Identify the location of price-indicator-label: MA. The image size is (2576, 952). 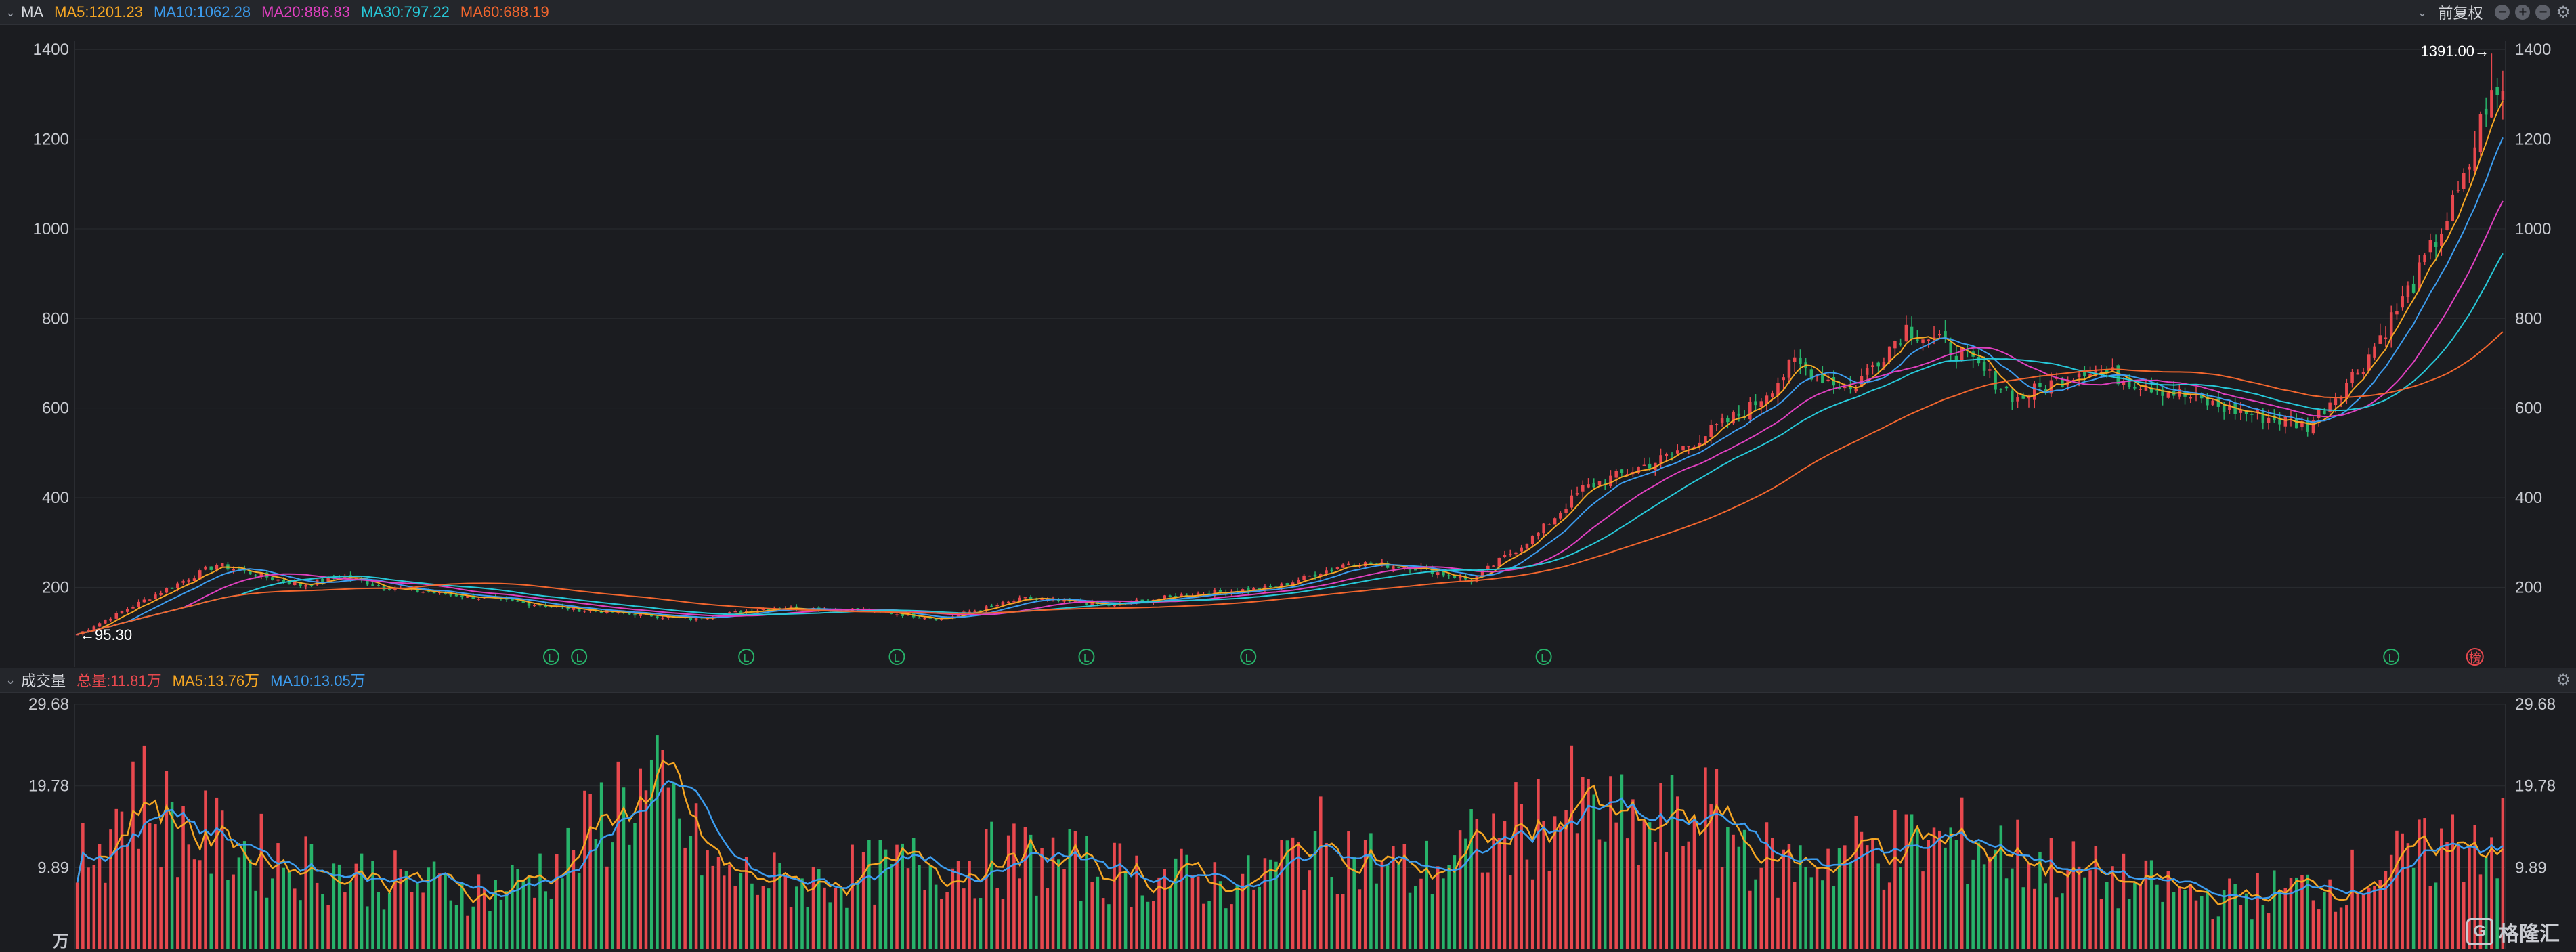
(32, 11).